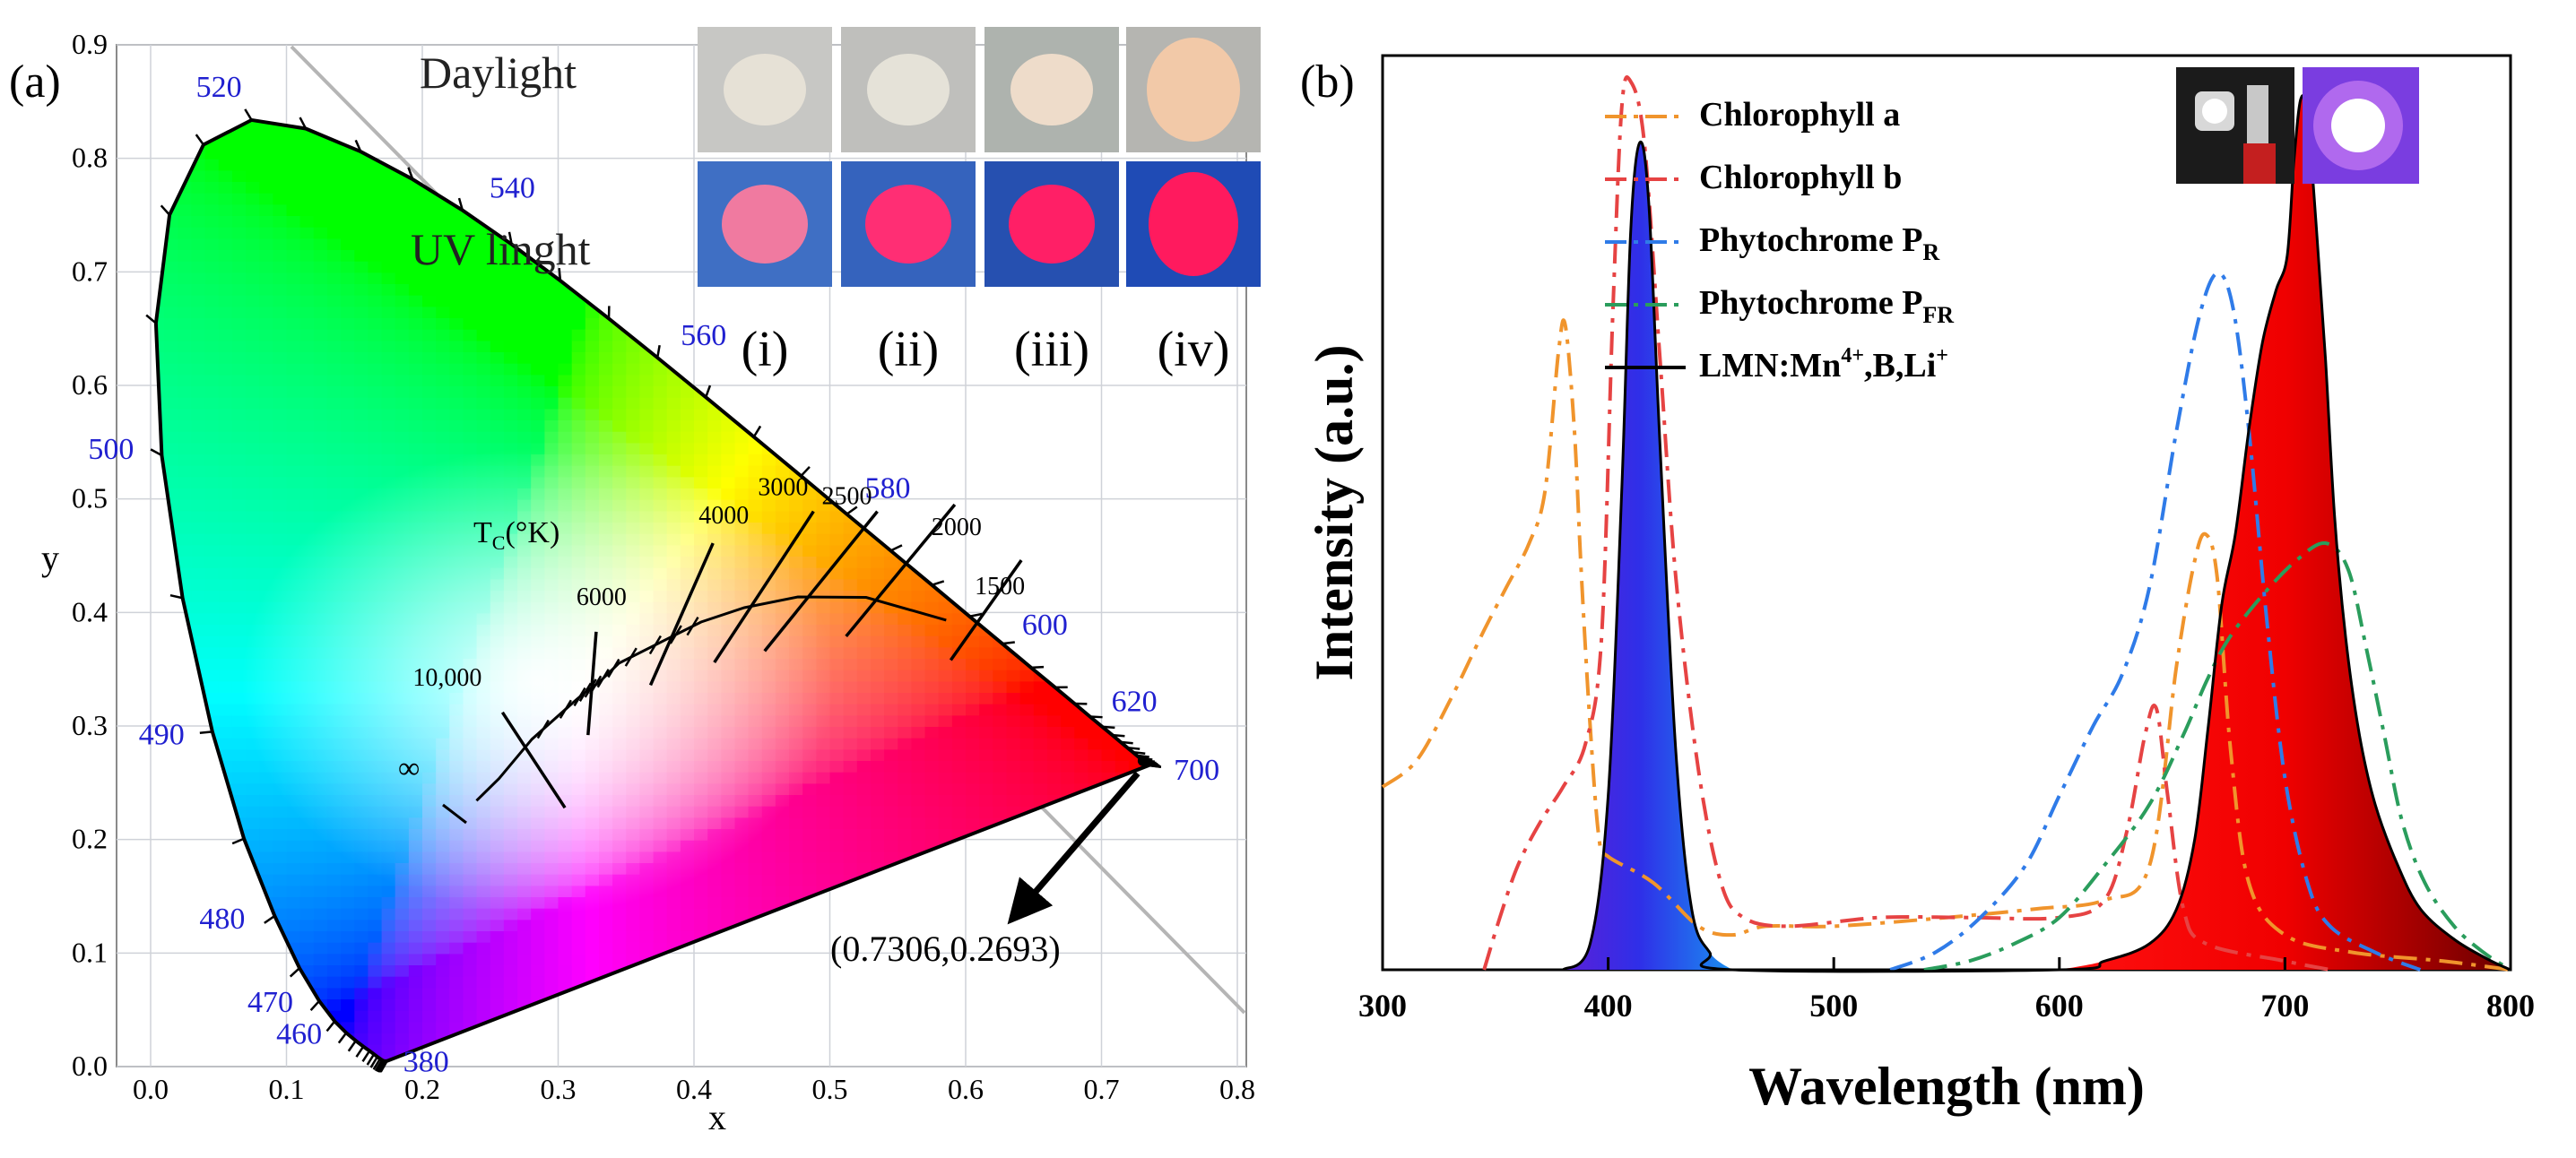 The height and width of the screenshot is (1158, 2576). What do you see at coordinates (222, 920) in the screenshot?
I see `wavelength-label: 480` at bounding box center [222, 920].